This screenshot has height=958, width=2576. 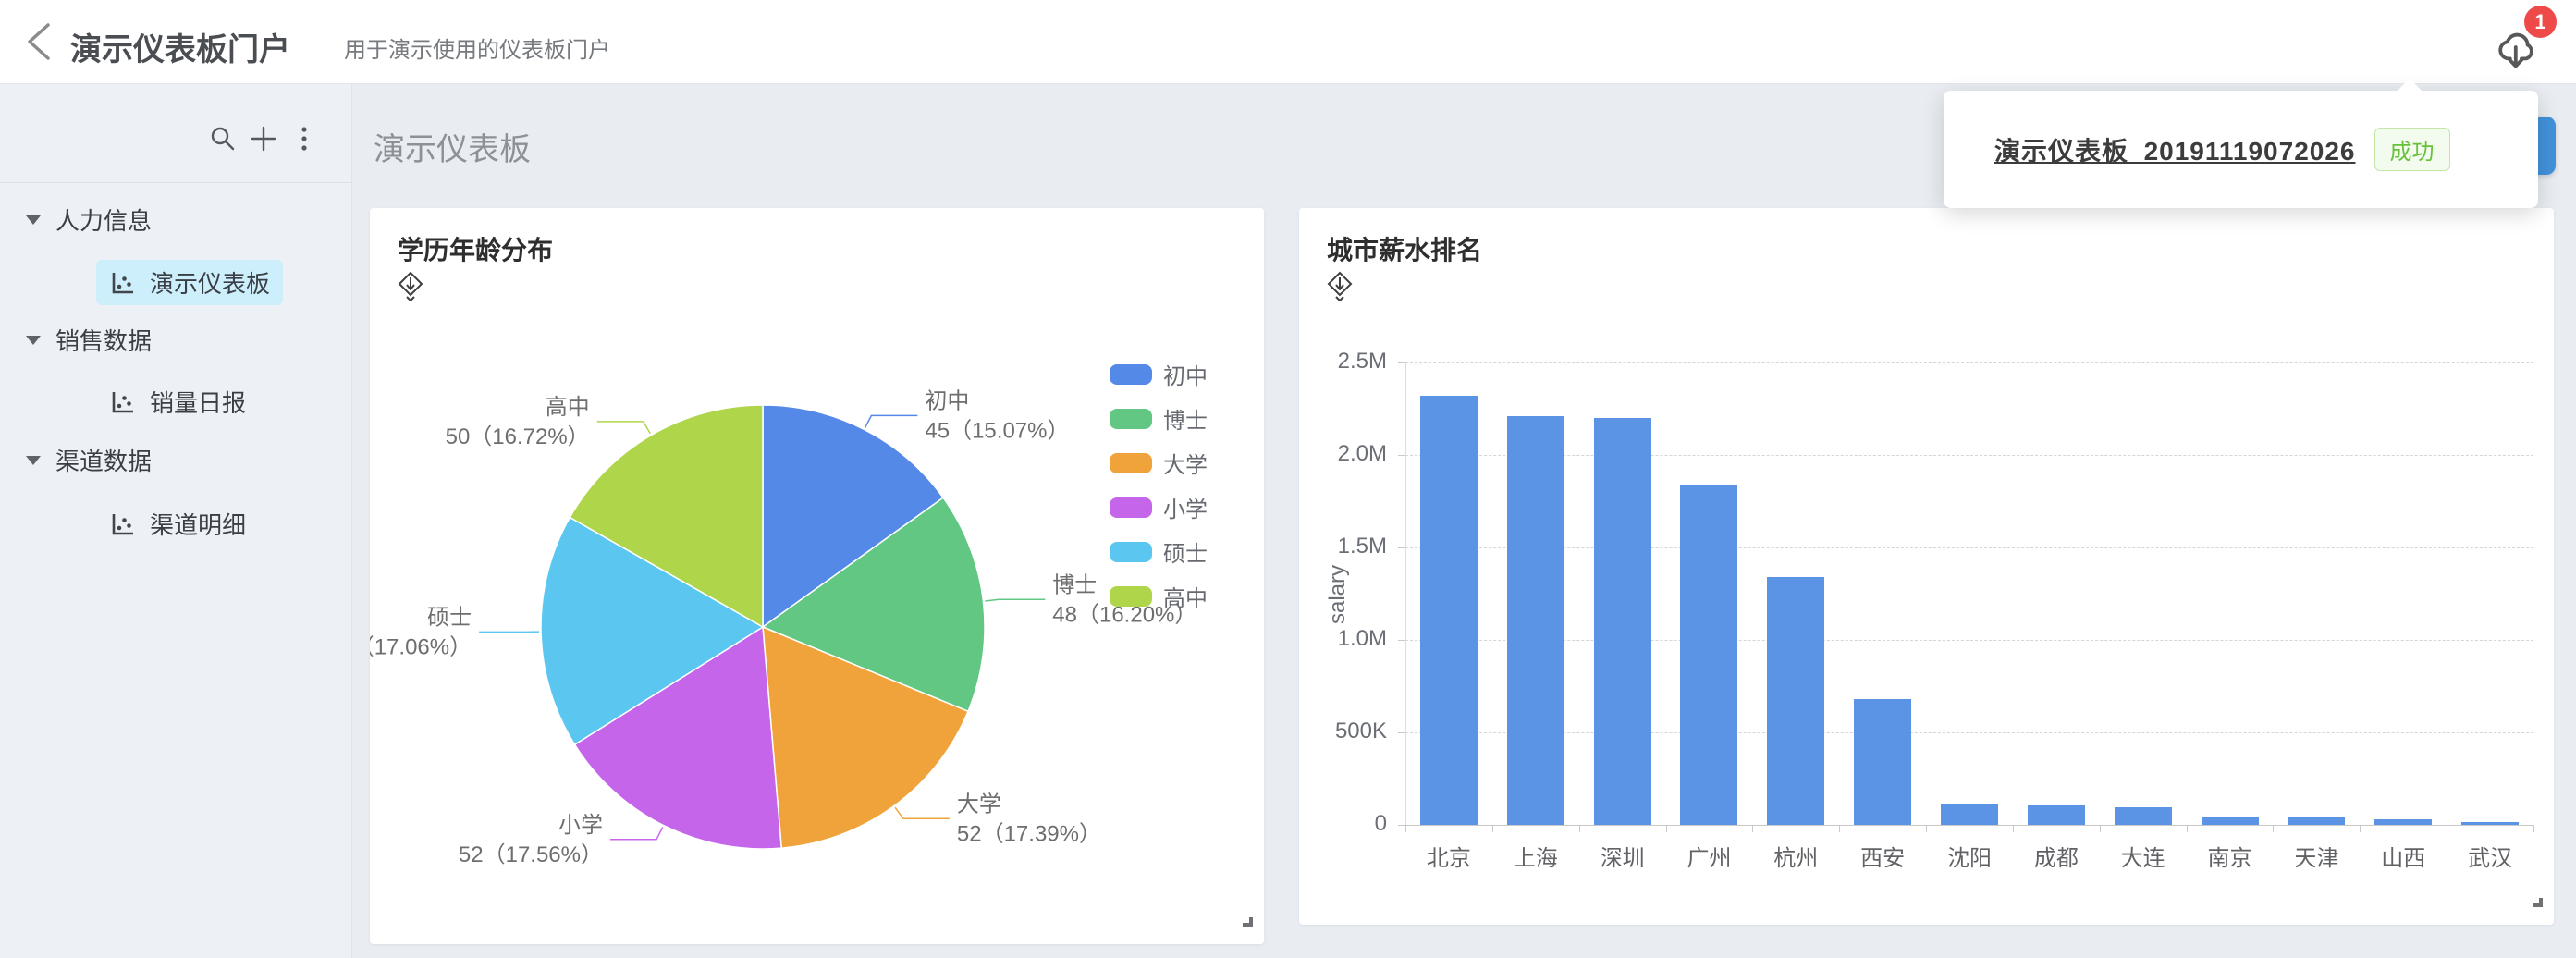 I want to click on group-label: 销售数据, so click(x=104, y=341).